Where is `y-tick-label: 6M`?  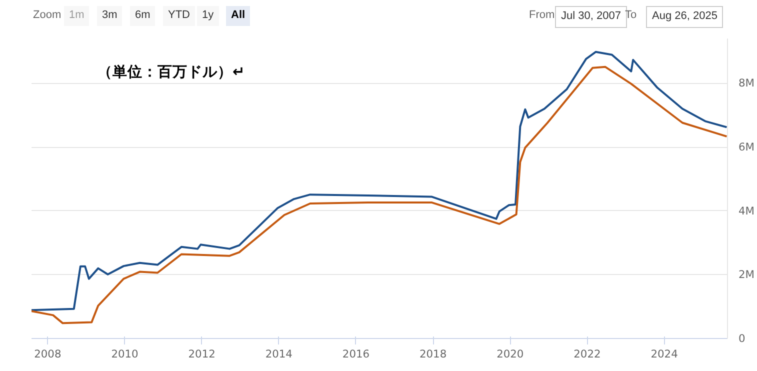
y-tick-label: 6M is located at coordinates (746, 147).